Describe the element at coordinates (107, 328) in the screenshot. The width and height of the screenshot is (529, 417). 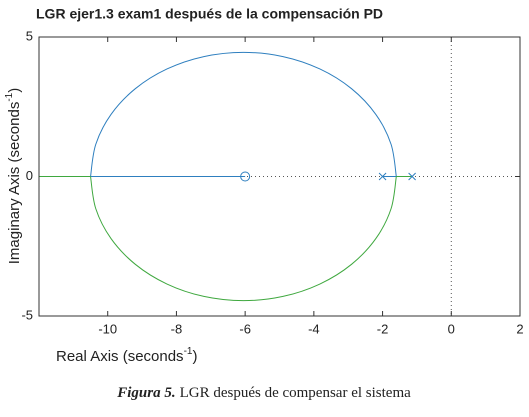
I see `x-tick-label: -10` at that location.